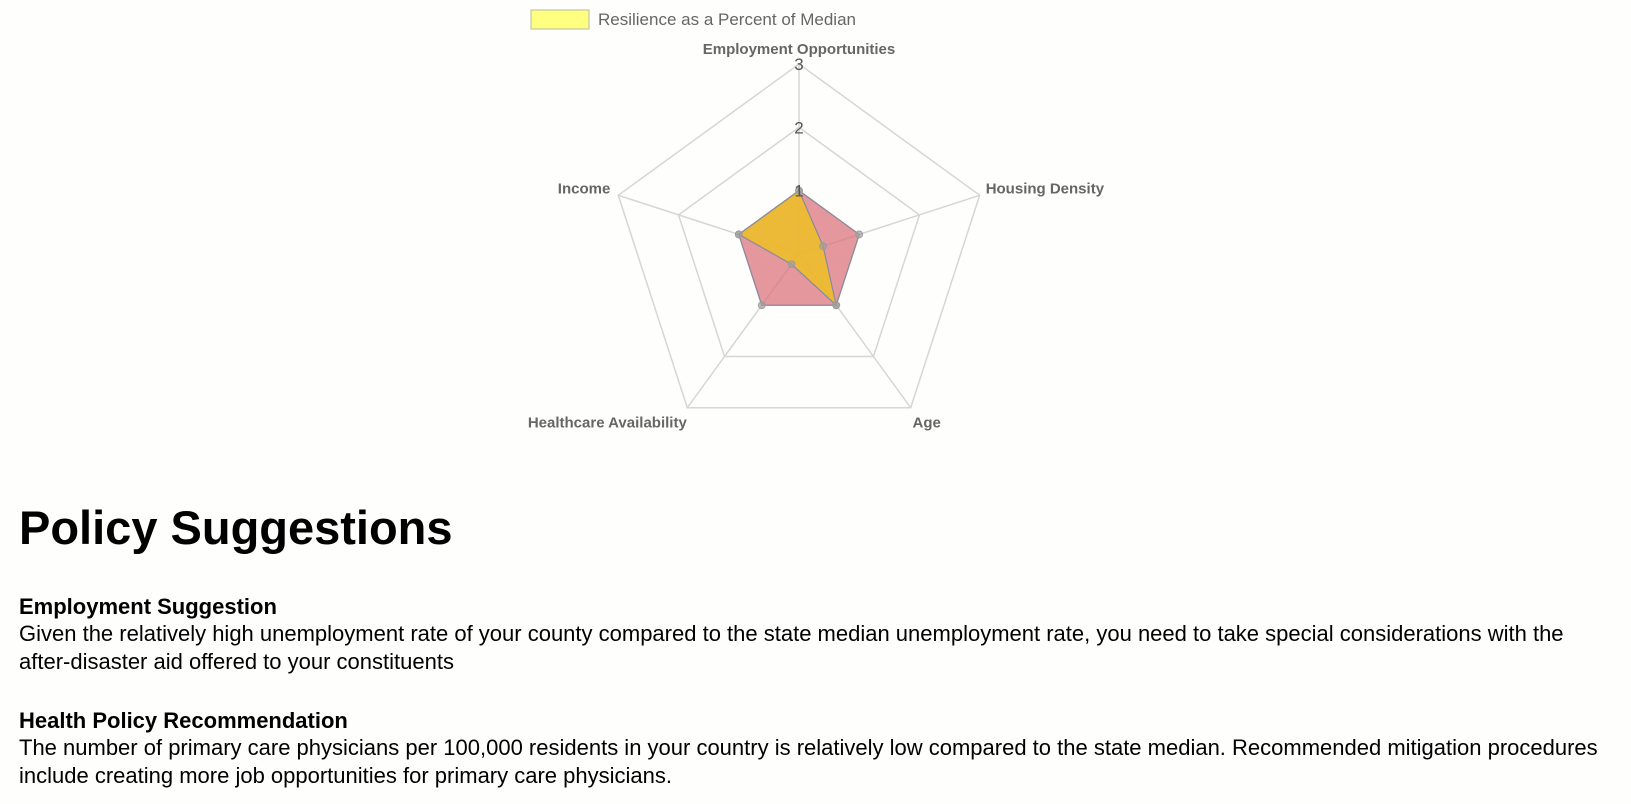 The height and width of the screenshot is (804, 1631). What do you see at coordinates (608, 423) in the screenshot?
I see `radar-axis-label: Healthcare Availability` at bounding box center [608, 423].